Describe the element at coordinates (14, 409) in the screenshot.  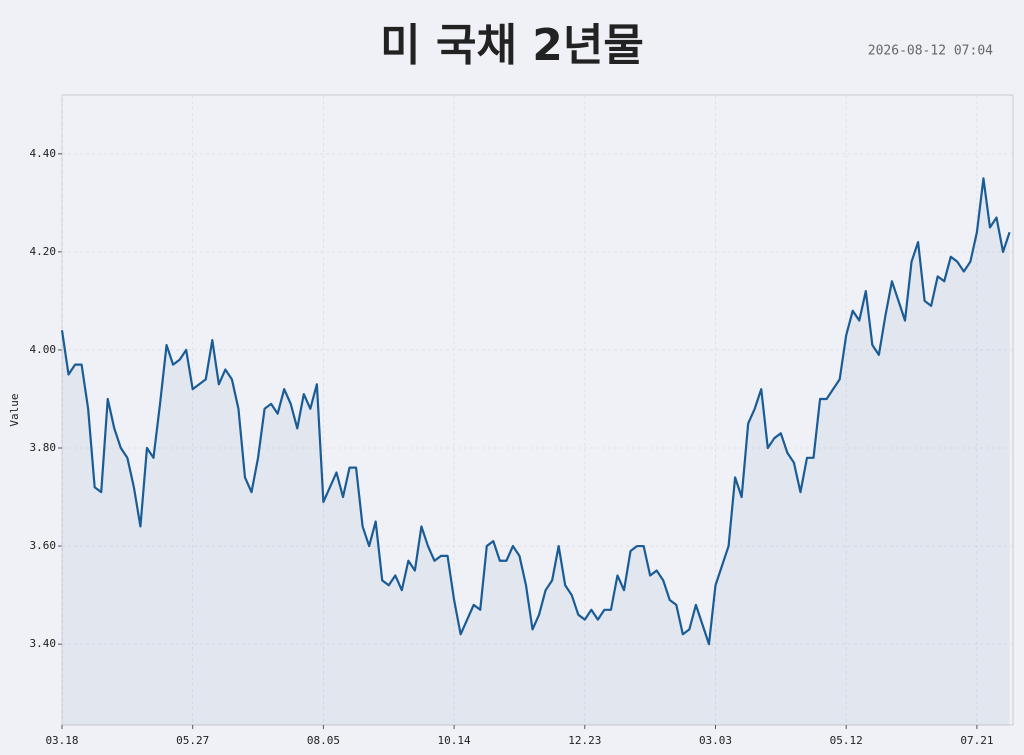
I see `y-axis-label: Value` at that location.